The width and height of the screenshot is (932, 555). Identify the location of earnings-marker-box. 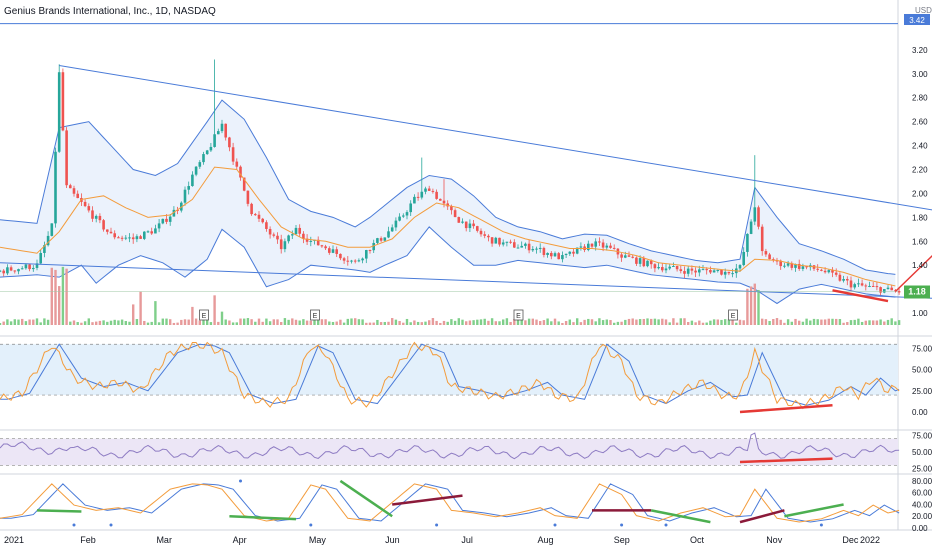
(518, 315).